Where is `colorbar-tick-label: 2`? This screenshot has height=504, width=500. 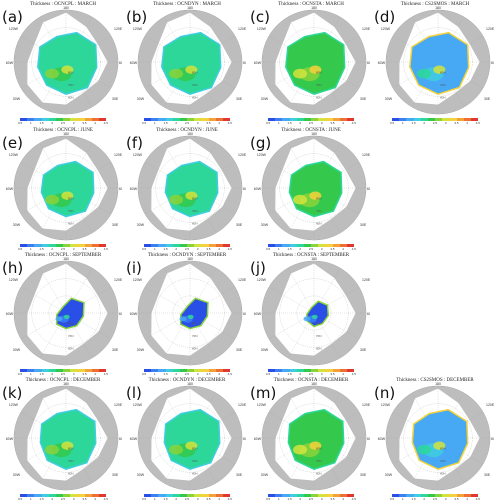 colorbar-tick-label: 2 is located at coordinates (300, 249).